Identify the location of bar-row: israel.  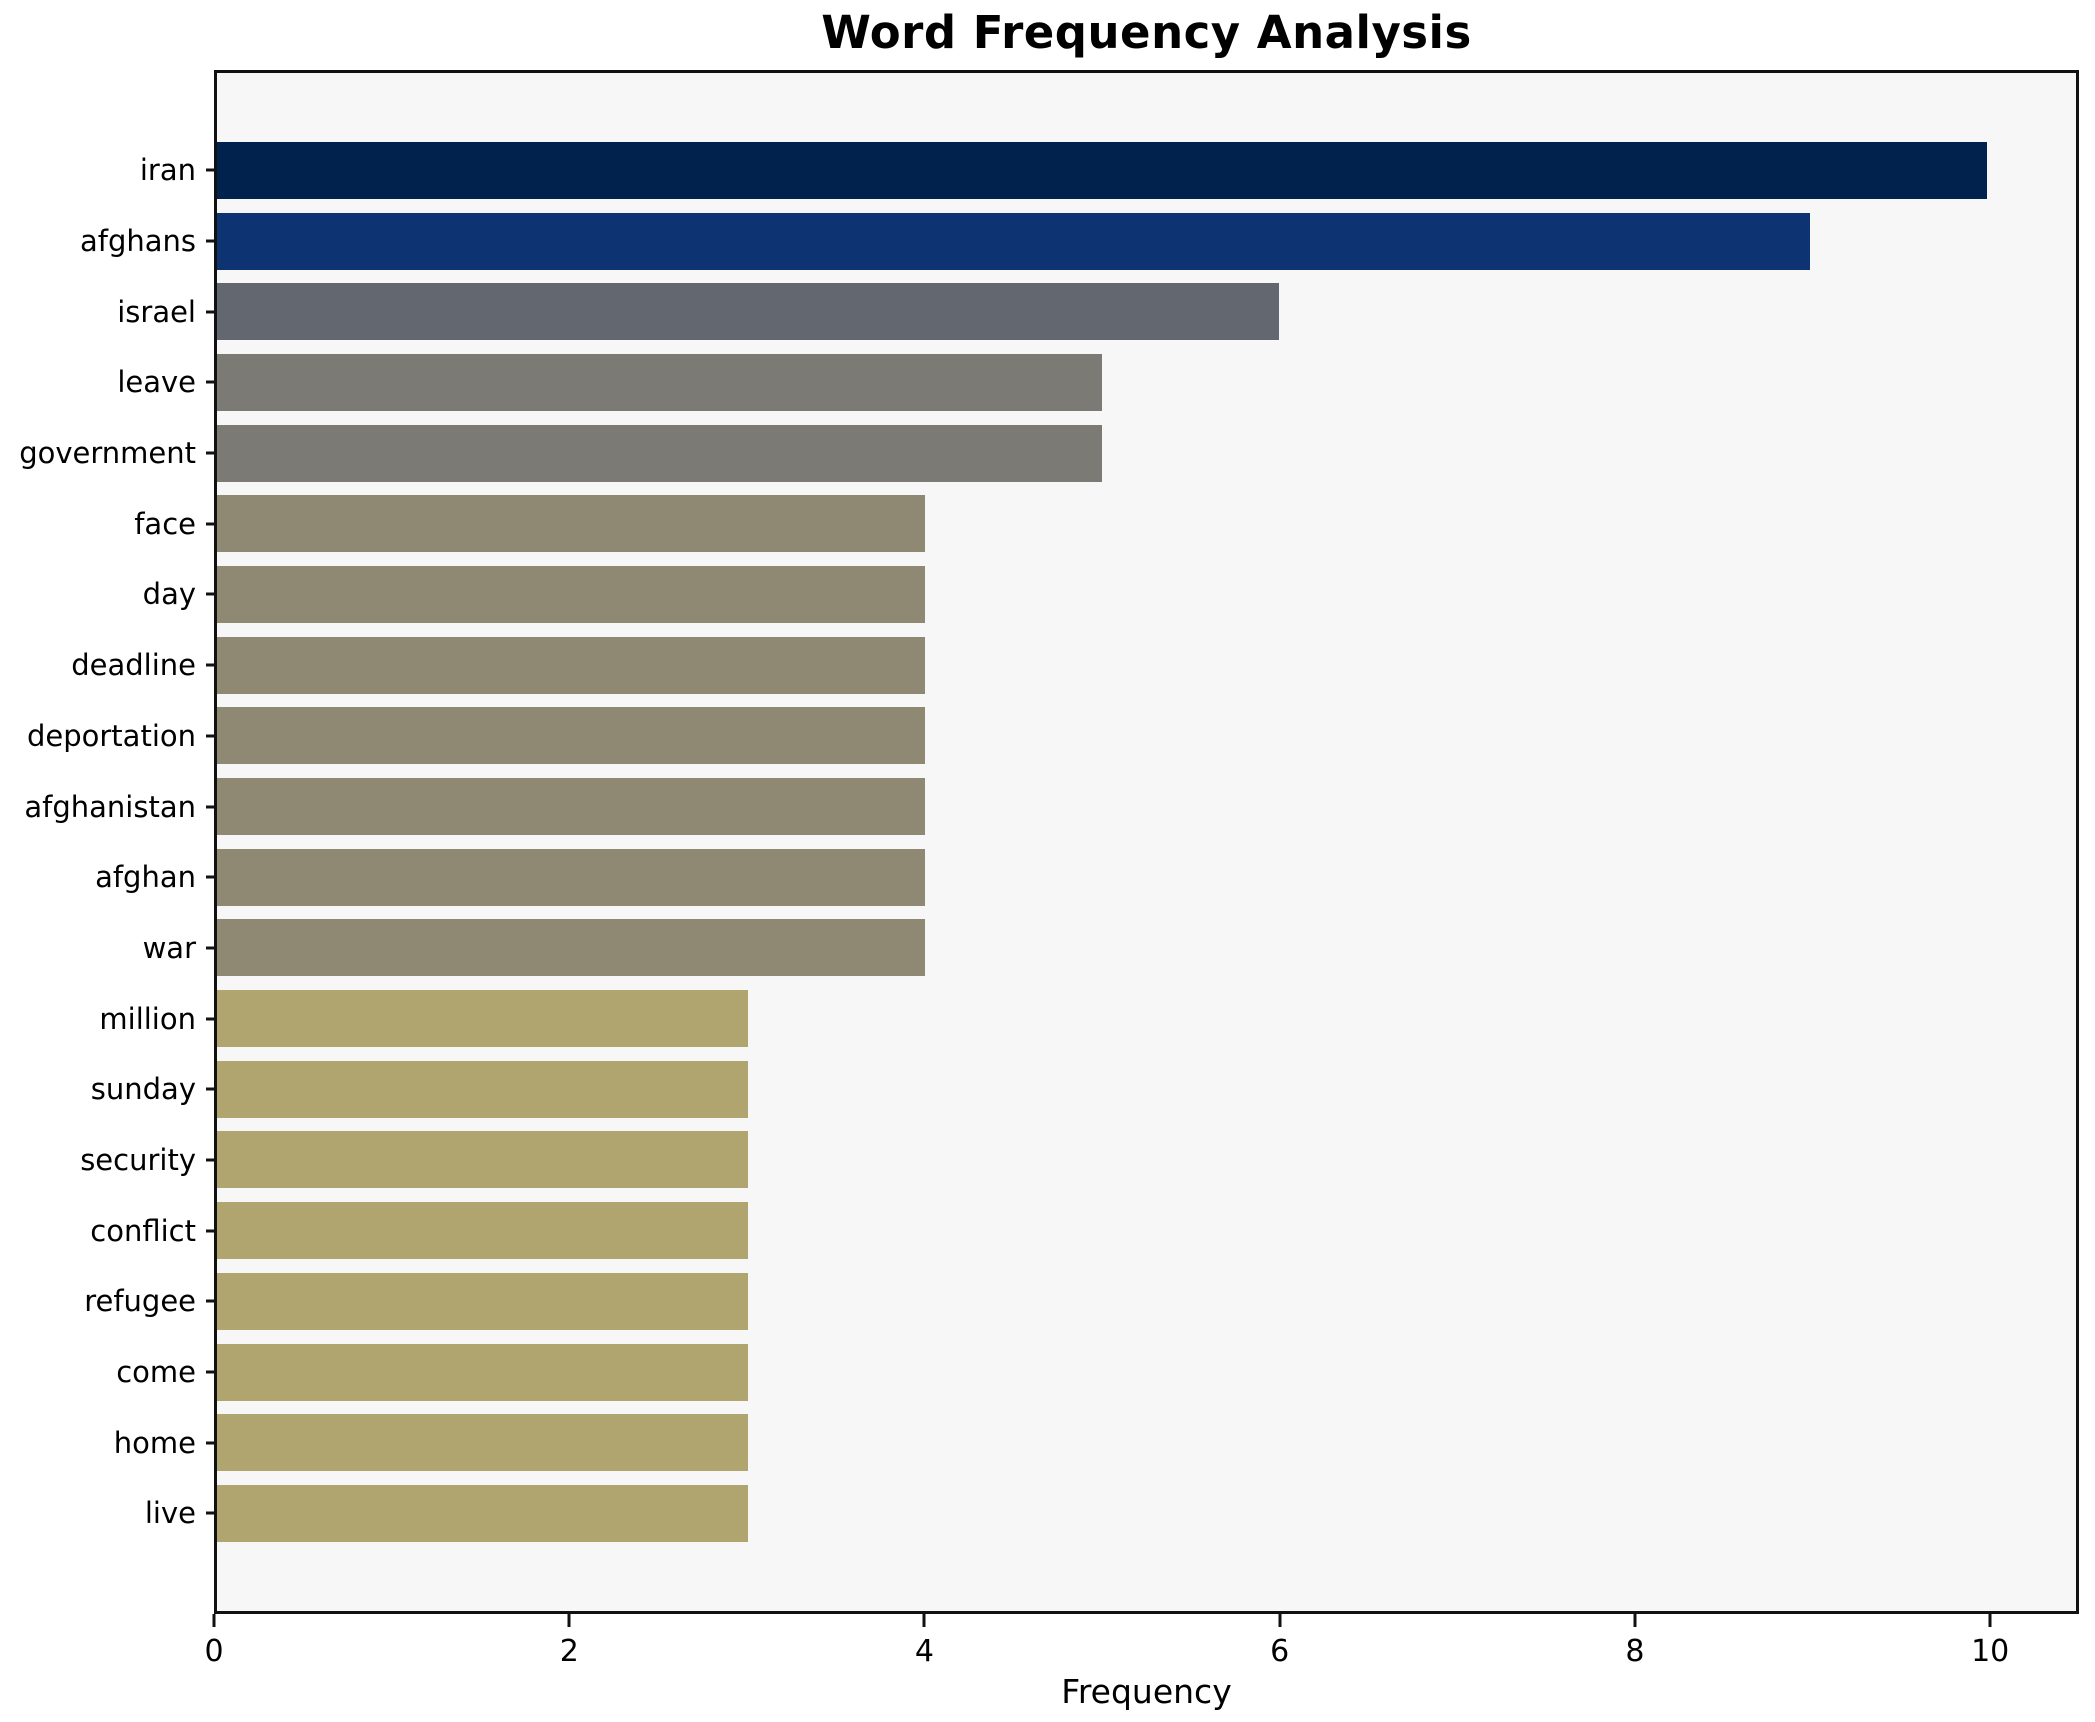
(1096, 311).